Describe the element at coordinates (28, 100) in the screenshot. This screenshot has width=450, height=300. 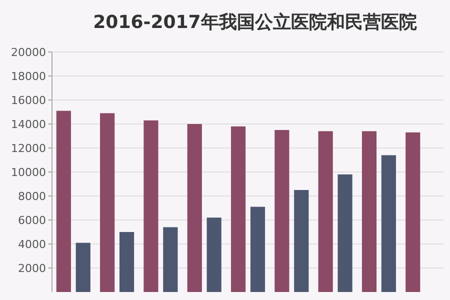
I see `y-tick-label: 16000` at that location.